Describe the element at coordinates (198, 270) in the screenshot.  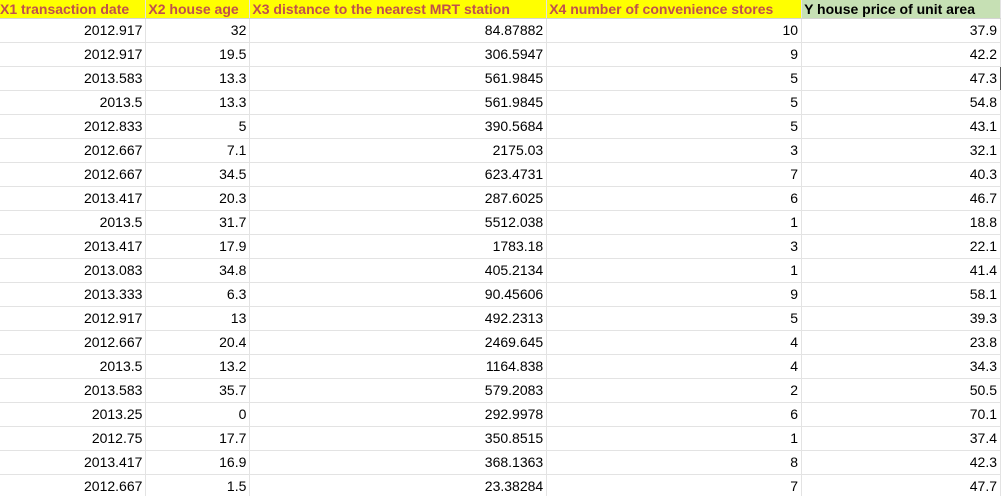
I see `cell-house-age: 34.8` at that location.